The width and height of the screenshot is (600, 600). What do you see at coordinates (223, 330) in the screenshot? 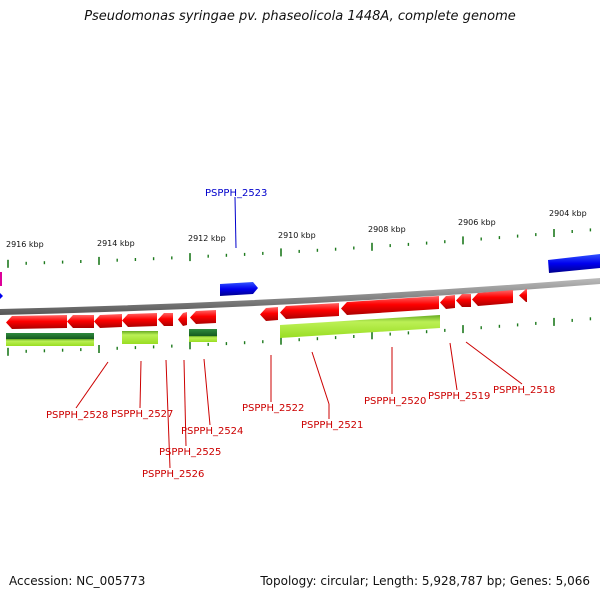
I see `feature-bars` at bounding box center [223, 330].